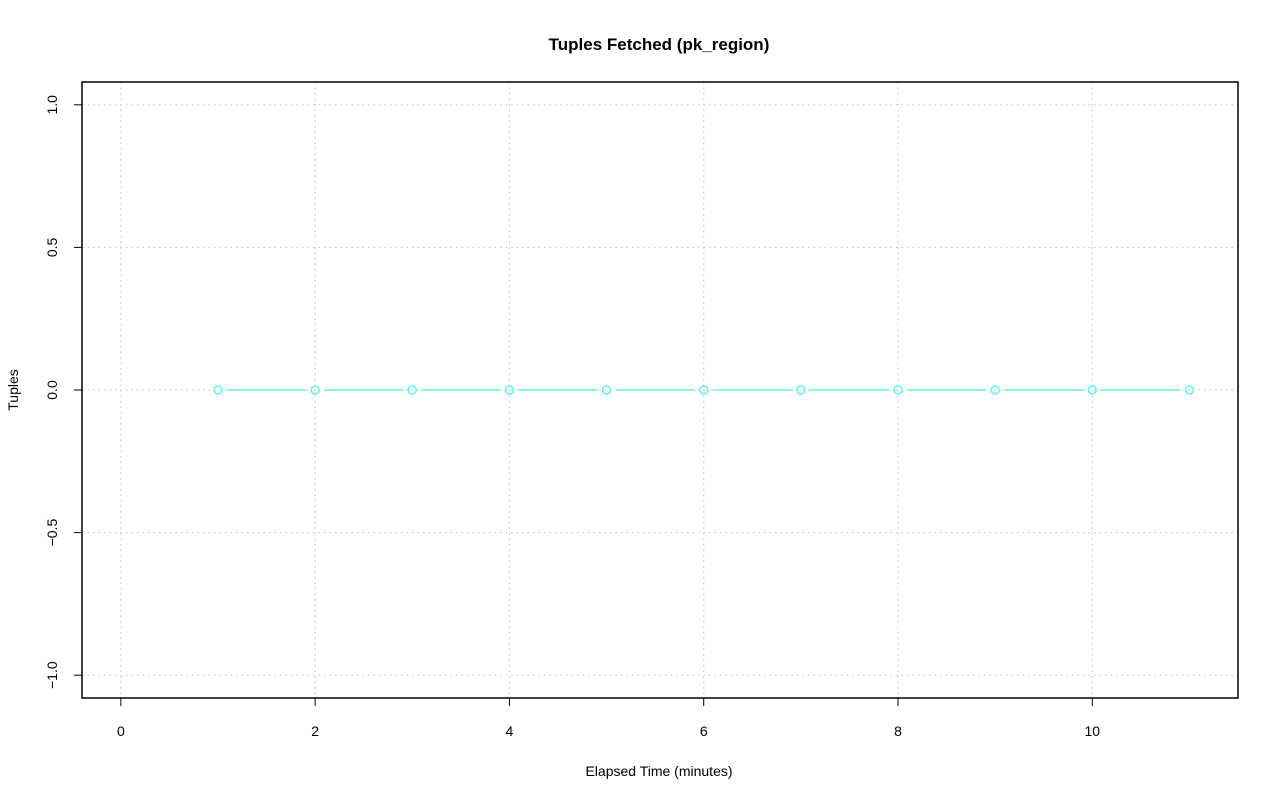  What do you see at coordinates (52, 390) in the screenshot?
I see `y-tick-label: 0.0` at bounding box center [52, 390].